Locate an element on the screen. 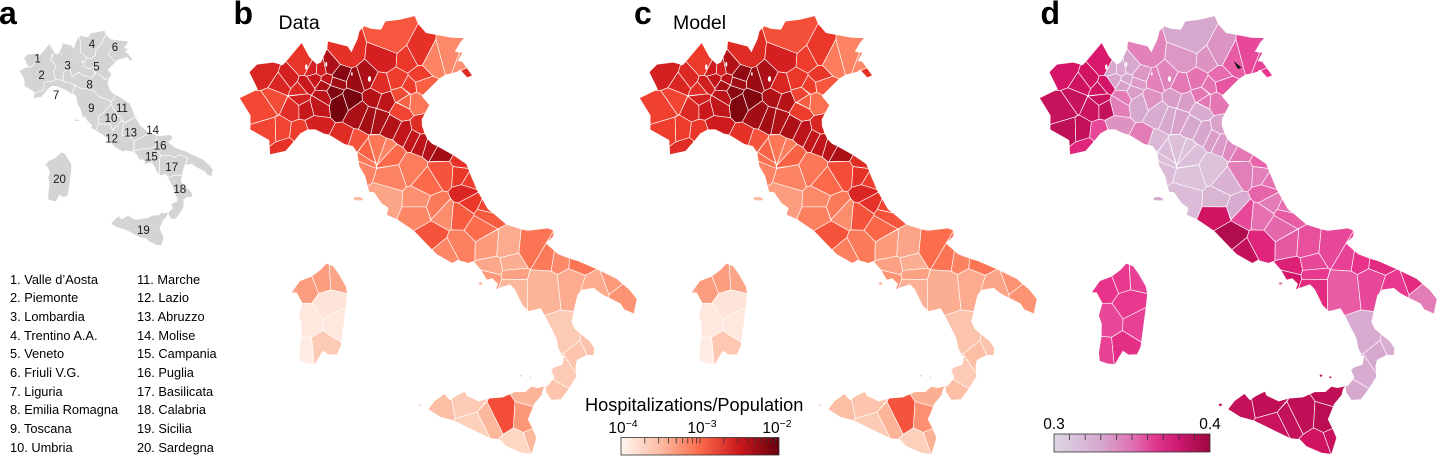 The image size is (1440, 458). svg-text: 11 is located at coordinates (122, 109).